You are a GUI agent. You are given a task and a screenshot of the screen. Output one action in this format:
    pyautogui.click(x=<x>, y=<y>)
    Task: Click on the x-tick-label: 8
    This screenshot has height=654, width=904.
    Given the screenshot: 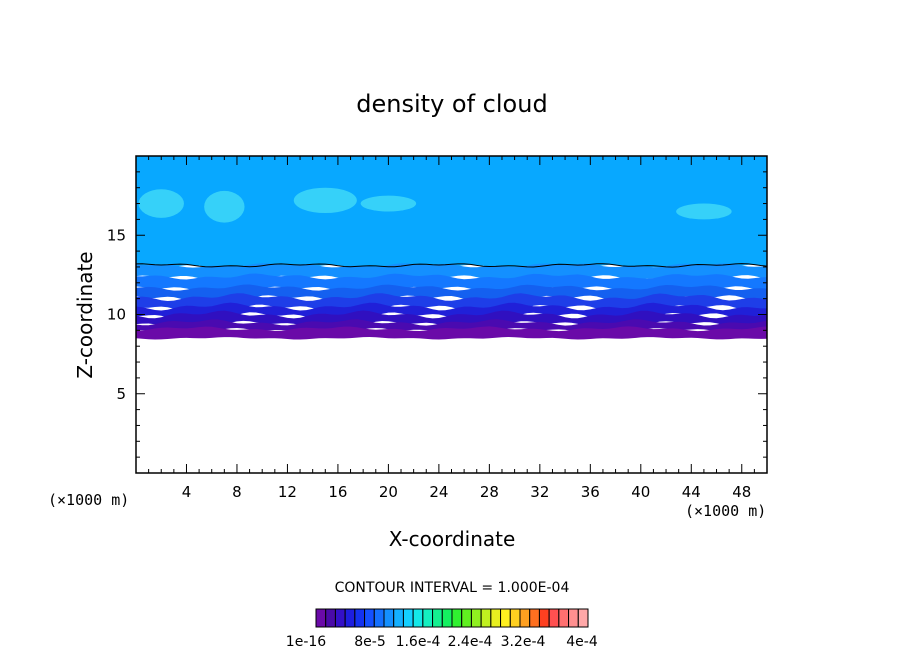 What is the action you would take?
    pyautogui.click(x=237, y=492)
    